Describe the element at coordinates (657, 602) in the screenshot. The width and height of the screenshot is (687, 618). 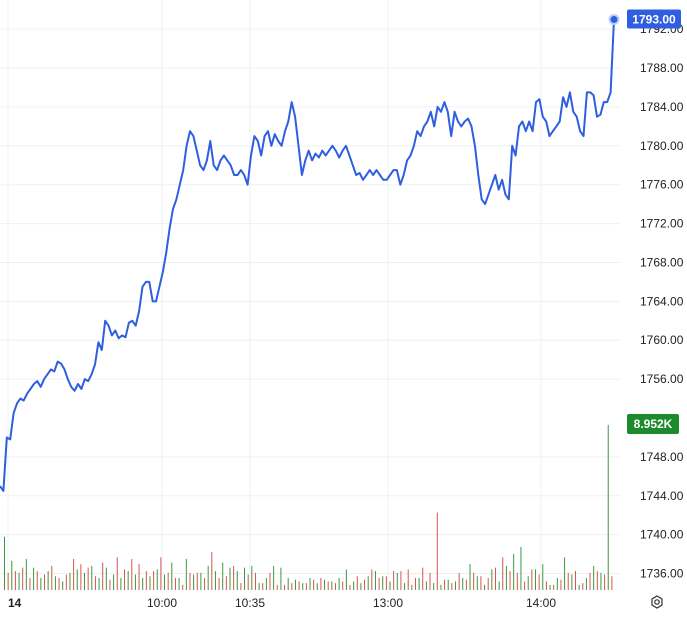
I see `settings-gear-icon` at that location.